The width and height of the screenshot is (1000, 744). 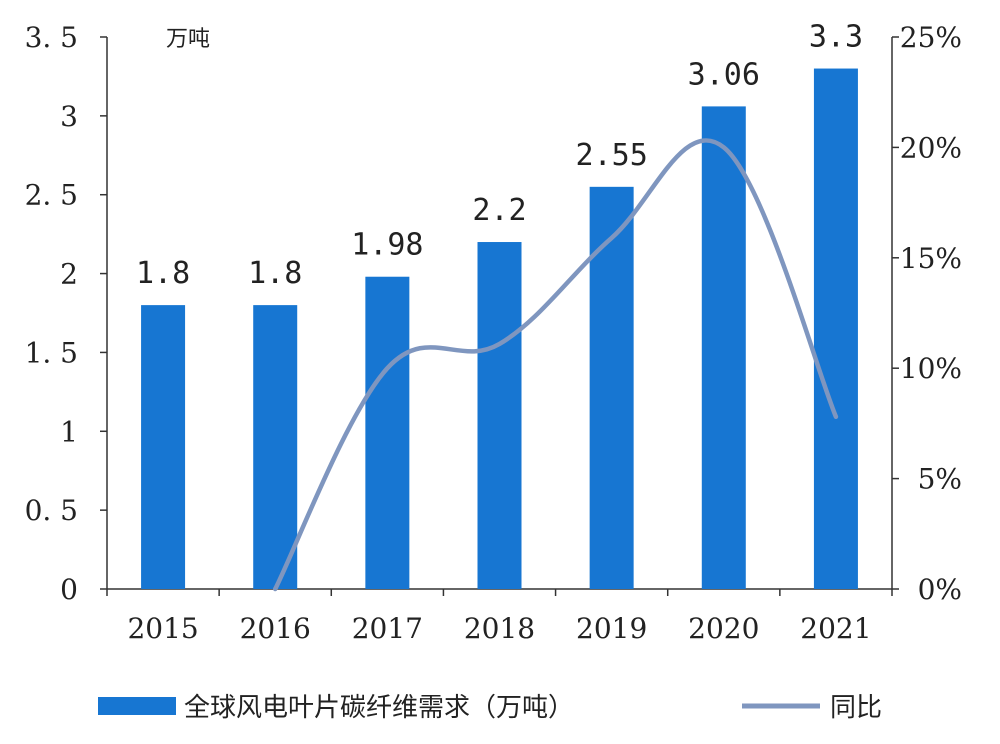 I want to click on legend-bar-swatch, so click(x=137, y=706).